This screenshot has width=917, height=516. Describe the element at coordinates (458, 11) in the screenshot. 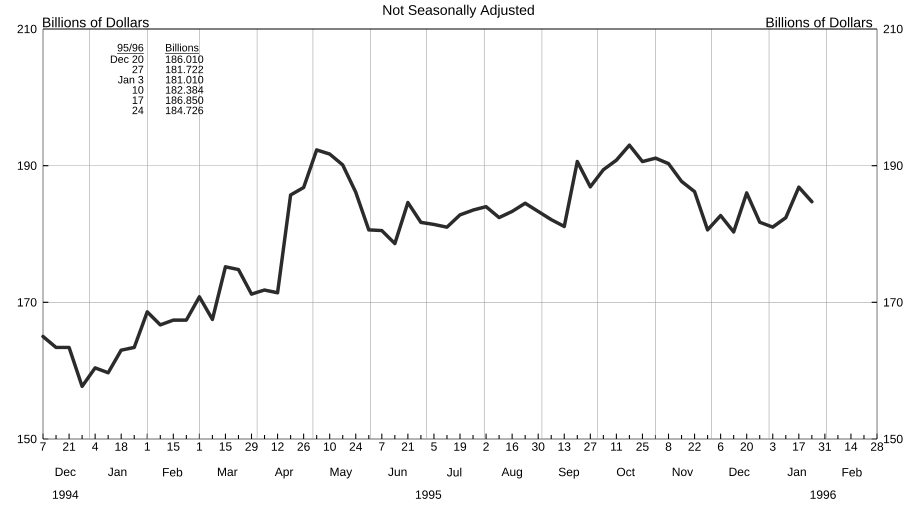

I see `chart-title: Not Seasonally Adjusted` at that location.